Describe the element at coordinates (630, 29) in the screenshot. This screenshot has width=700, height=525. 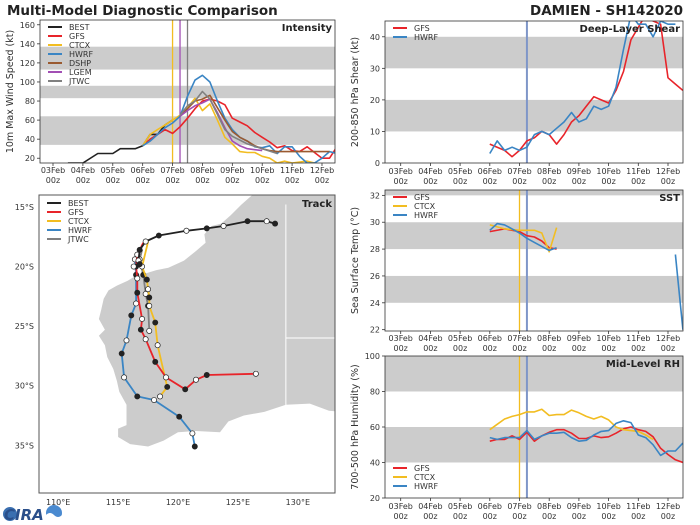
I see `panel-title: Deep-Layer Shear` at that location.